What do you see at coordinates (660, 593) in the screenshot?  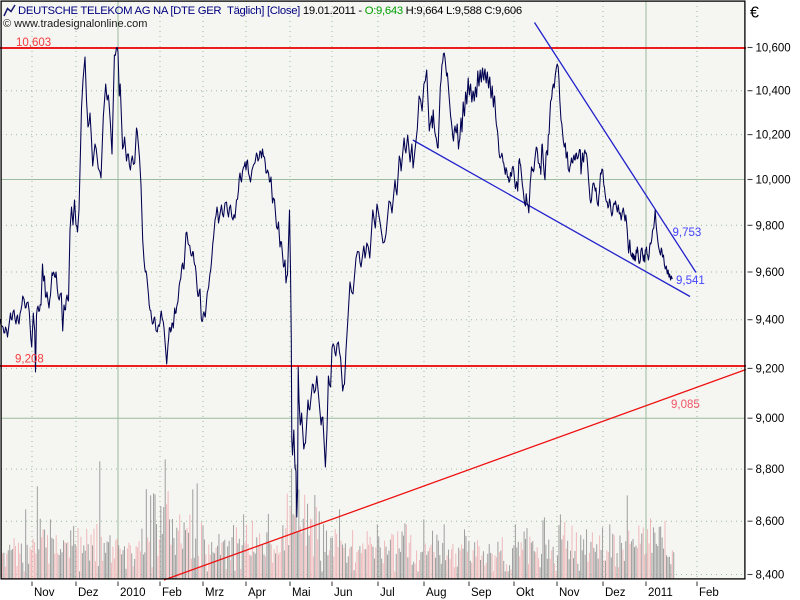 I see `svg-text: 2011` at bounding box center [660, 593].